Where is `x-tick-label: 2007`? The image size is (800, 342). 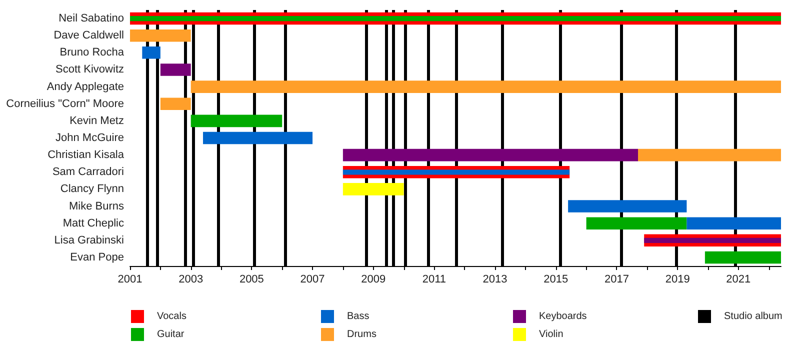 x-tick-label: 2007 is located at coordinates (312, 280).